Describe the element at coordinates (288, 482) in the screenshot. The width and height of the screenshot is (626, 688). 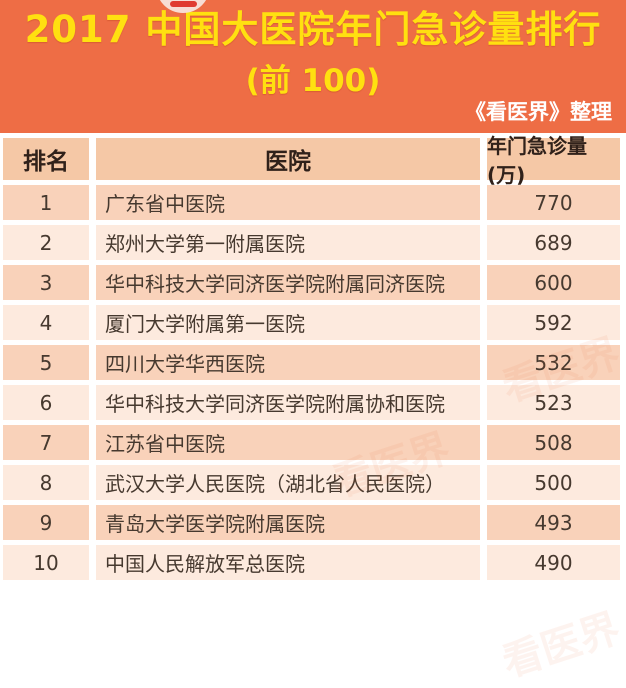
I see `hospital-cell: 武汉大学人民医院（湖北省人民医院）` at that location.